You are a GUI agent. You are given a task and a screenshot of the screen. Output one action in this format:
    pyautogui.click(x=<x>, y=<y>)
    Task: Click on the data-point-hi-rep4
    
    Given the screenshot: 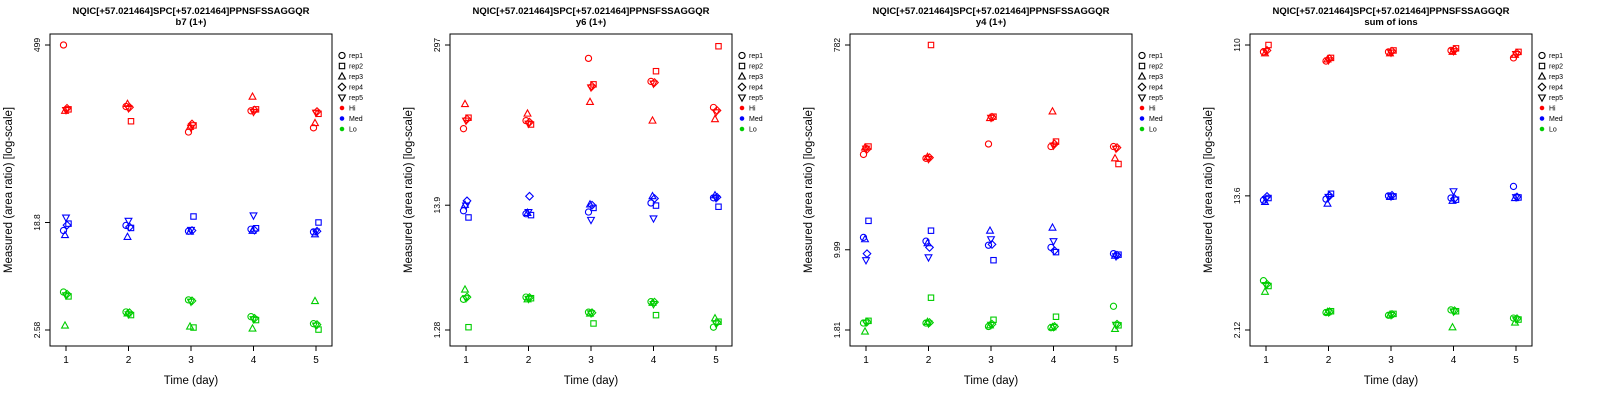 What is the action you would take?
    pyautogui.click(x=867, y=149)
    